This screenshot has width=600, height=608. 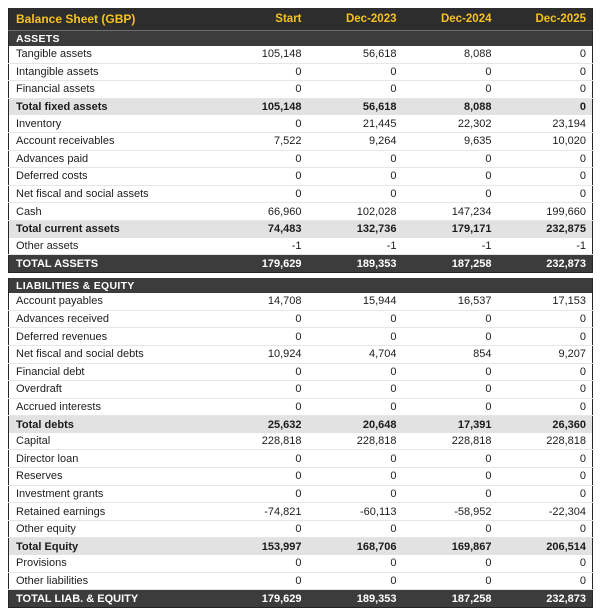 What do you see at coordinates (300, 264) in the screenshot?
I see `total-row: TOTAL ASSETS 179,629 189,353 187,258 232,873` at bounding box center [300, 264].